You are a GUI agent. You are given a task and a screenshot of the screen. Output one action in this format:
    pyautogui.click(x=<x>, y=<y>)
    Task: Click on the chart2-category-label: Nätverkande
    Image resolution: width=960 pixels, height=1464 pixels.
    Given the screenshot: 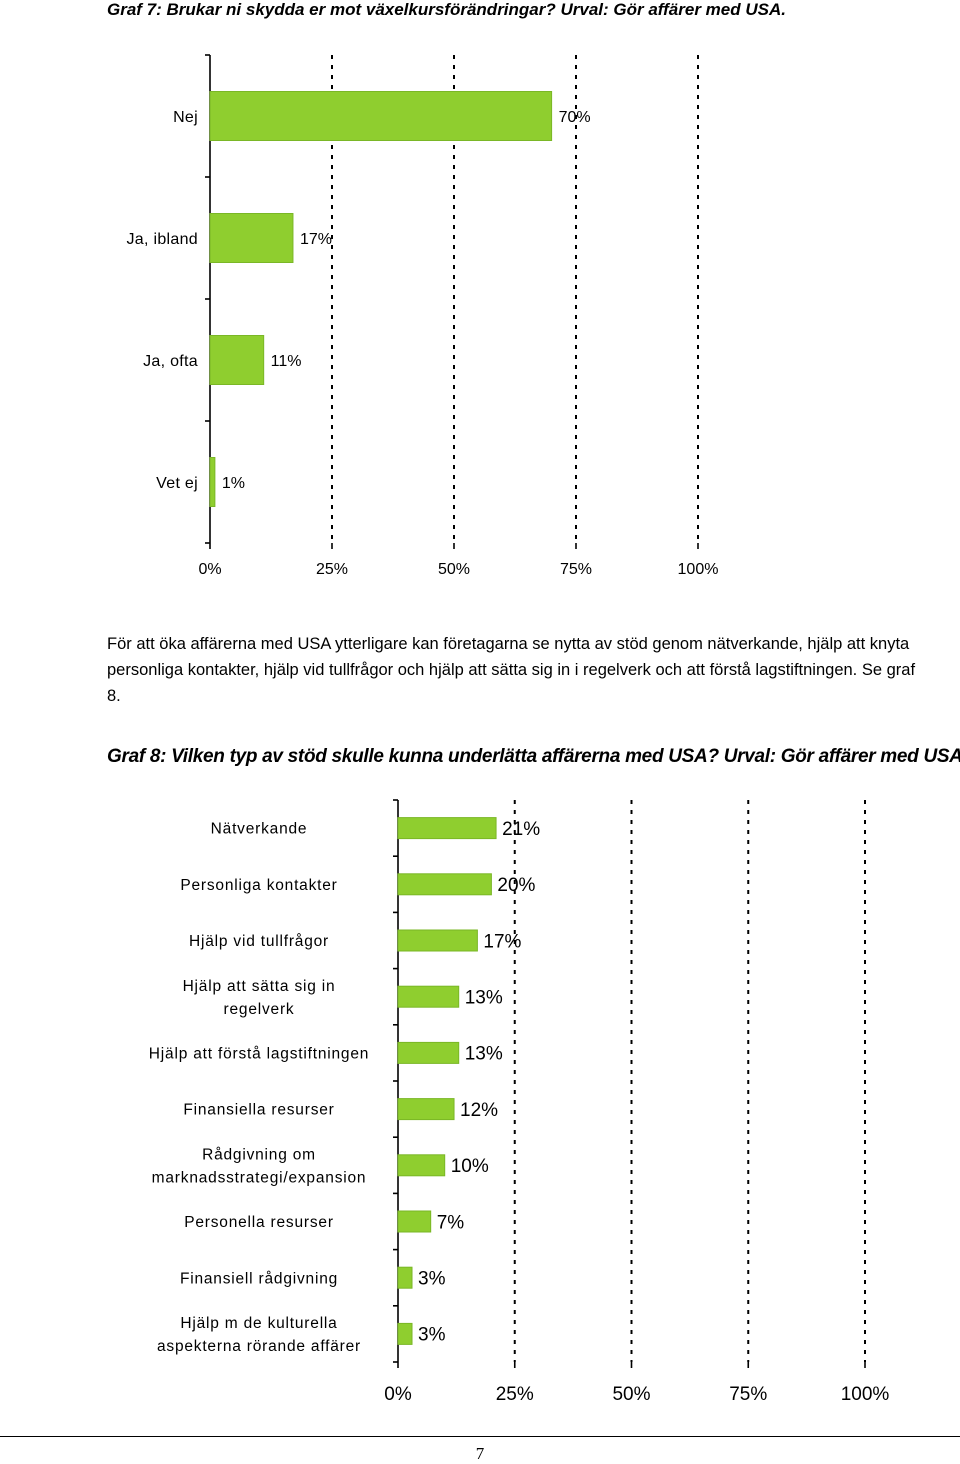 What is the action you would take?
    pyautogui.click(x=259, y=829)
    